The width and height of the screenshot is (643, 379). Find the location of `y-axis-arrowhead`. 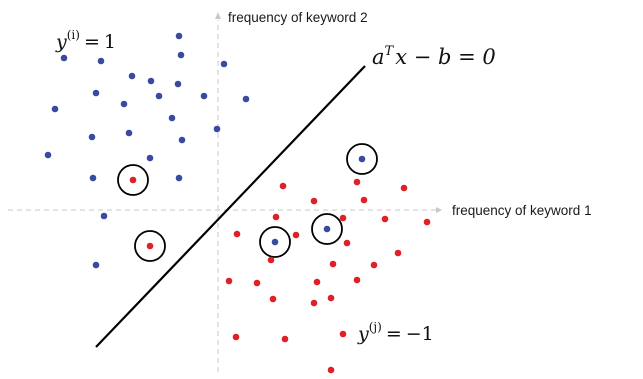

y-axis-arrowhead is located at coordinates (218, 15).